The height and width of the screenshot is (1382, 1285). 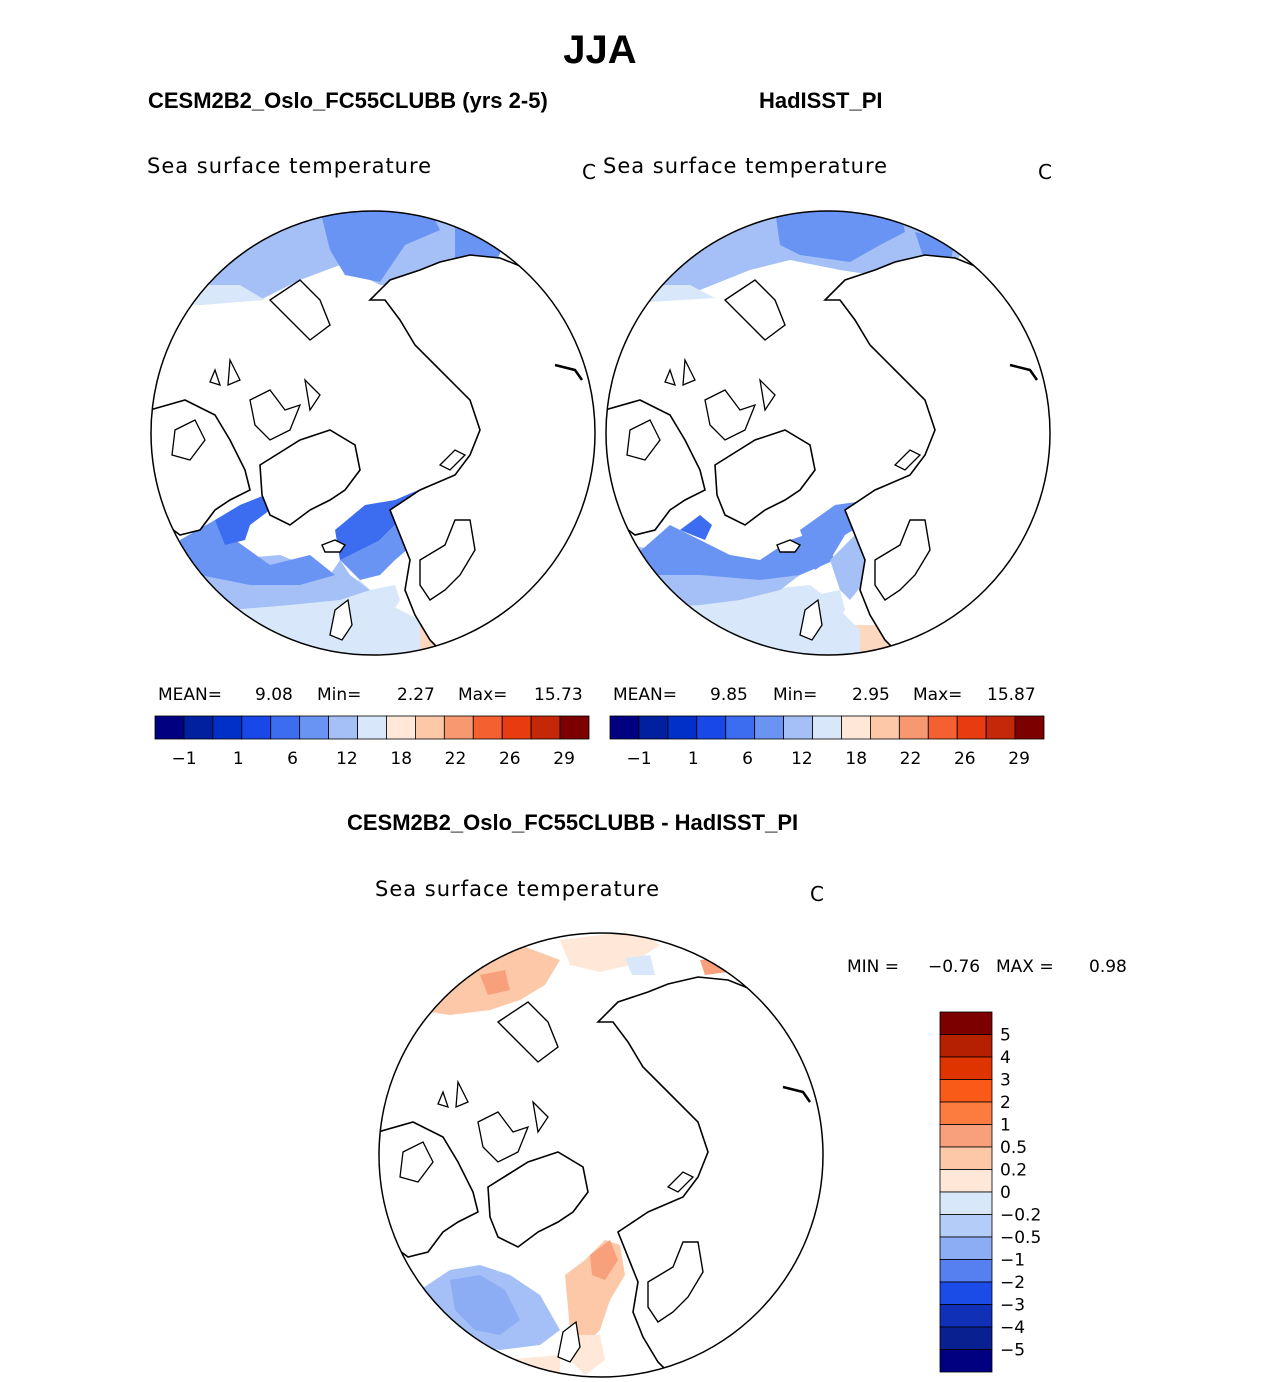 What do you see at coordinates (1005, 1036) in the screenshot?
I see `colorbar-tick-label: 5` at bounding box center [1005, 1036].